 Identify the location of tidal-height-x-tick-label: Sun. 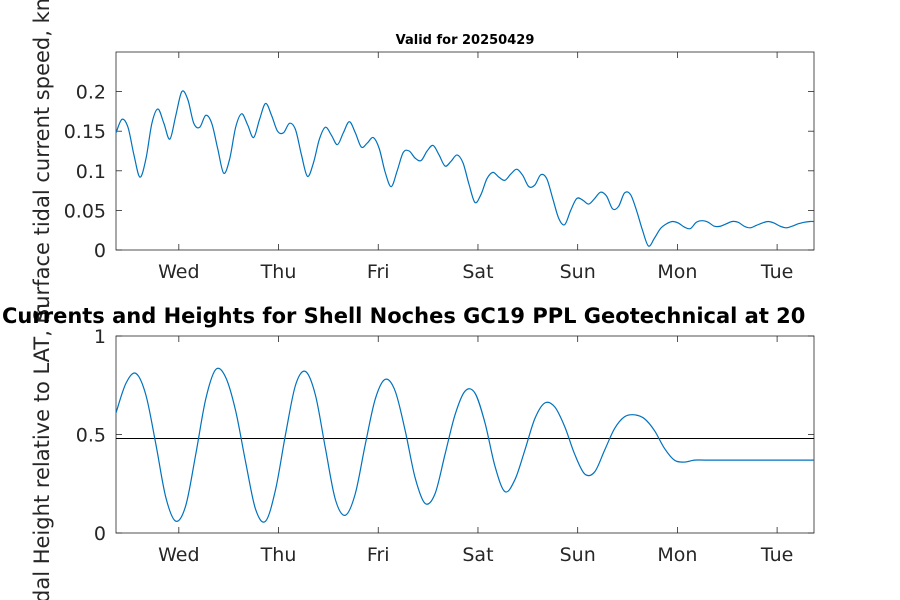
(578, 555).